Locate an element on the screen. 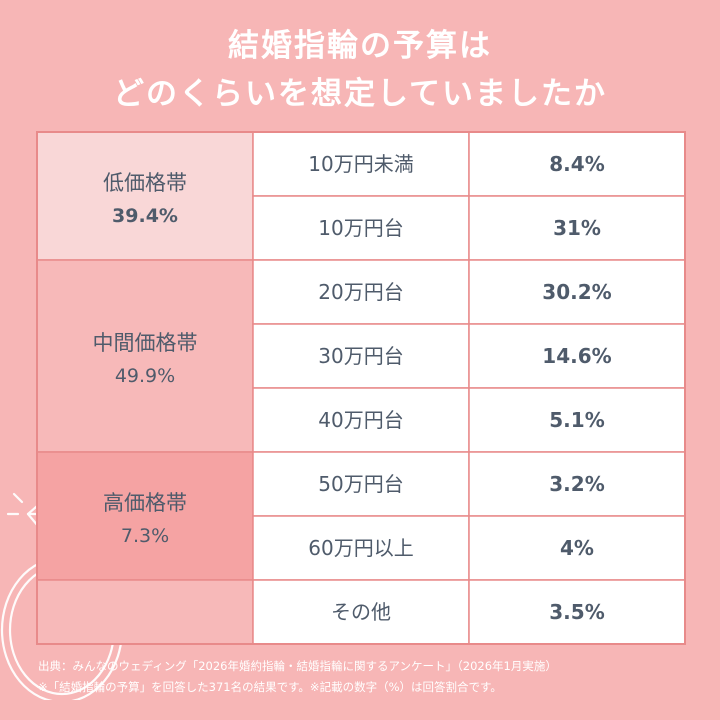 Image resolution: width=720 pixels, height=720 pixels. row-label: 20万円台 is located at coordinates (360, 292).